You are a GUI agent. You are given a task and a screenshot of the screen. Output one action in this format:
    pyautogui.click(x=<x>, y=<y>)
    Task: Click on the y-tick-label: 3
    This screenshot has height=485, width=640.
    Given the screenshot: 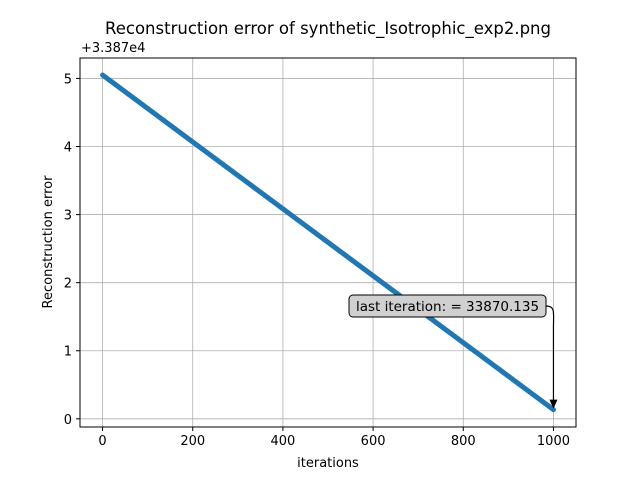 What is the action you would take?
    pyautogui.click(x=68, y=216)
    